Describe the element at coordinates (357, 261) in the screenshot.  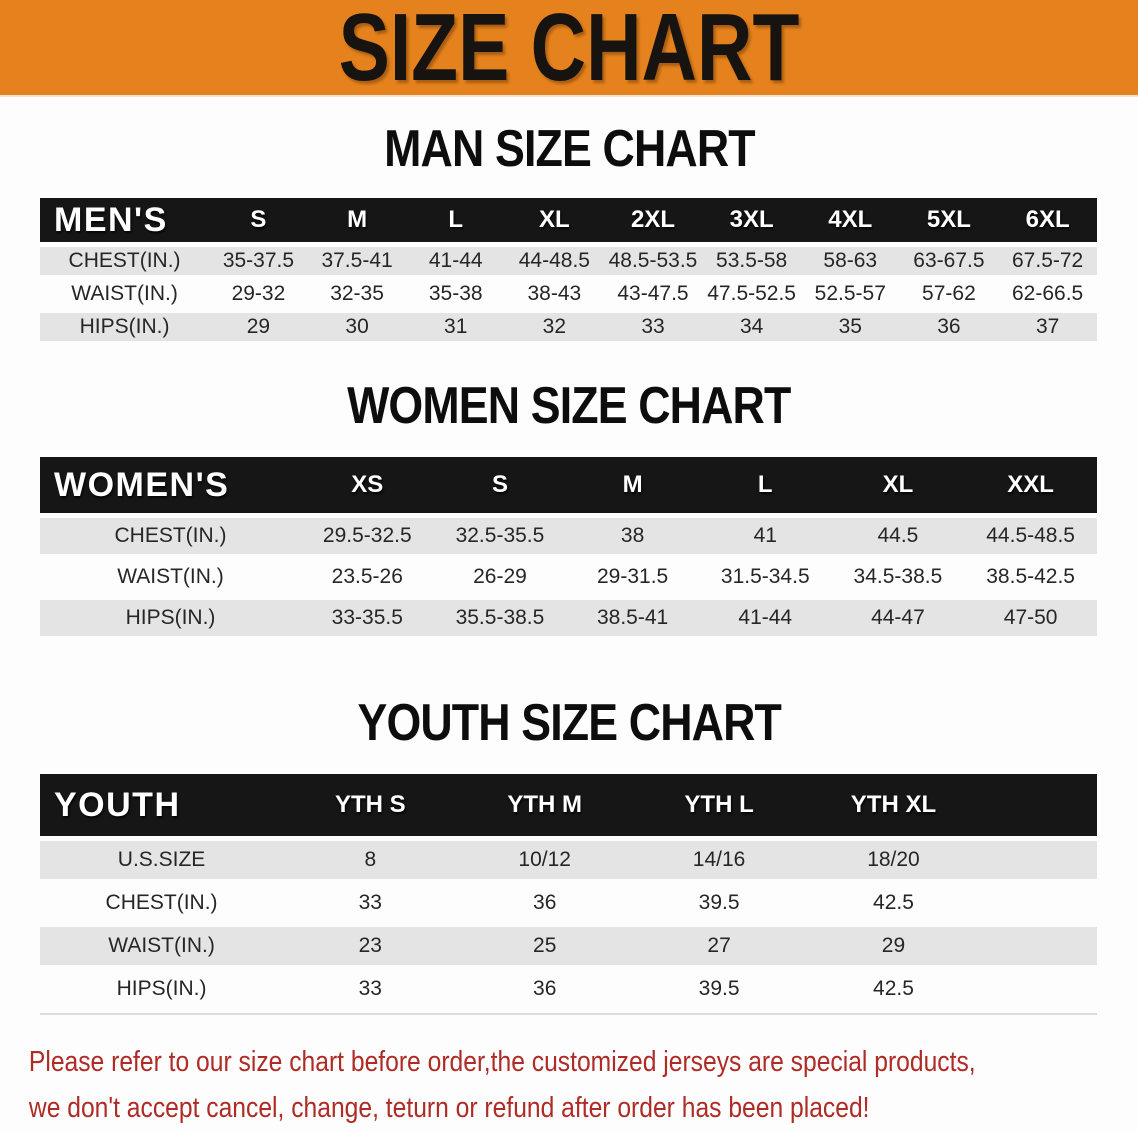
I see `men-value-cell: 37.5-41` at that location.